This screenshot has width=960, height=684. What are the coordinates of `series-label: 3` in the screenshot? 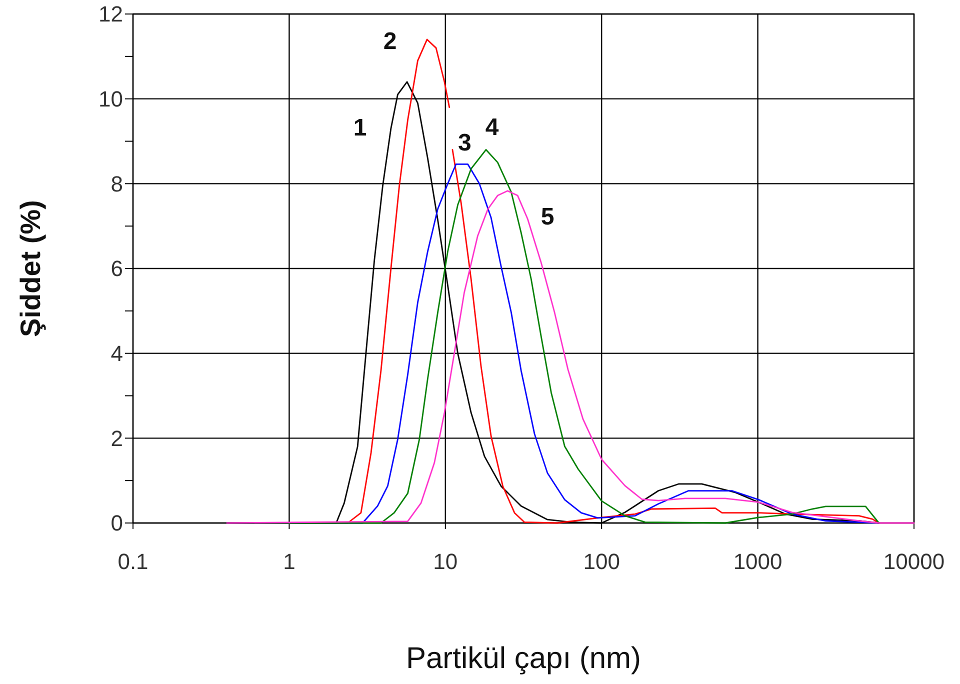 It's located at (465, 143).